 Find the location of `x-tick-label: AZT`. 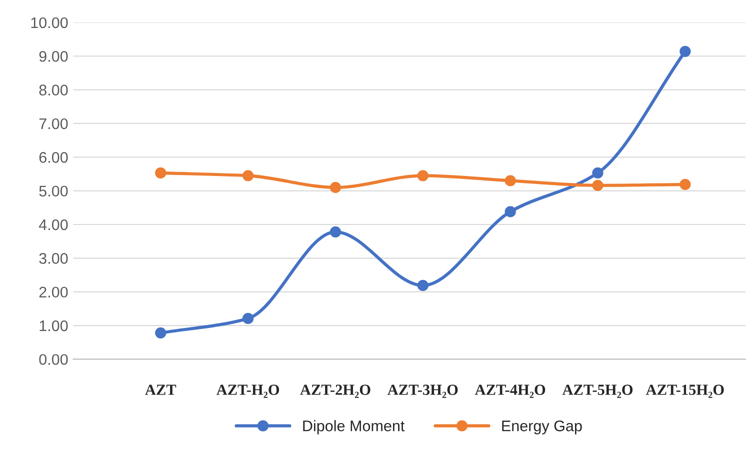

x-tick-label: AZT is located at coordinates (160, 389).